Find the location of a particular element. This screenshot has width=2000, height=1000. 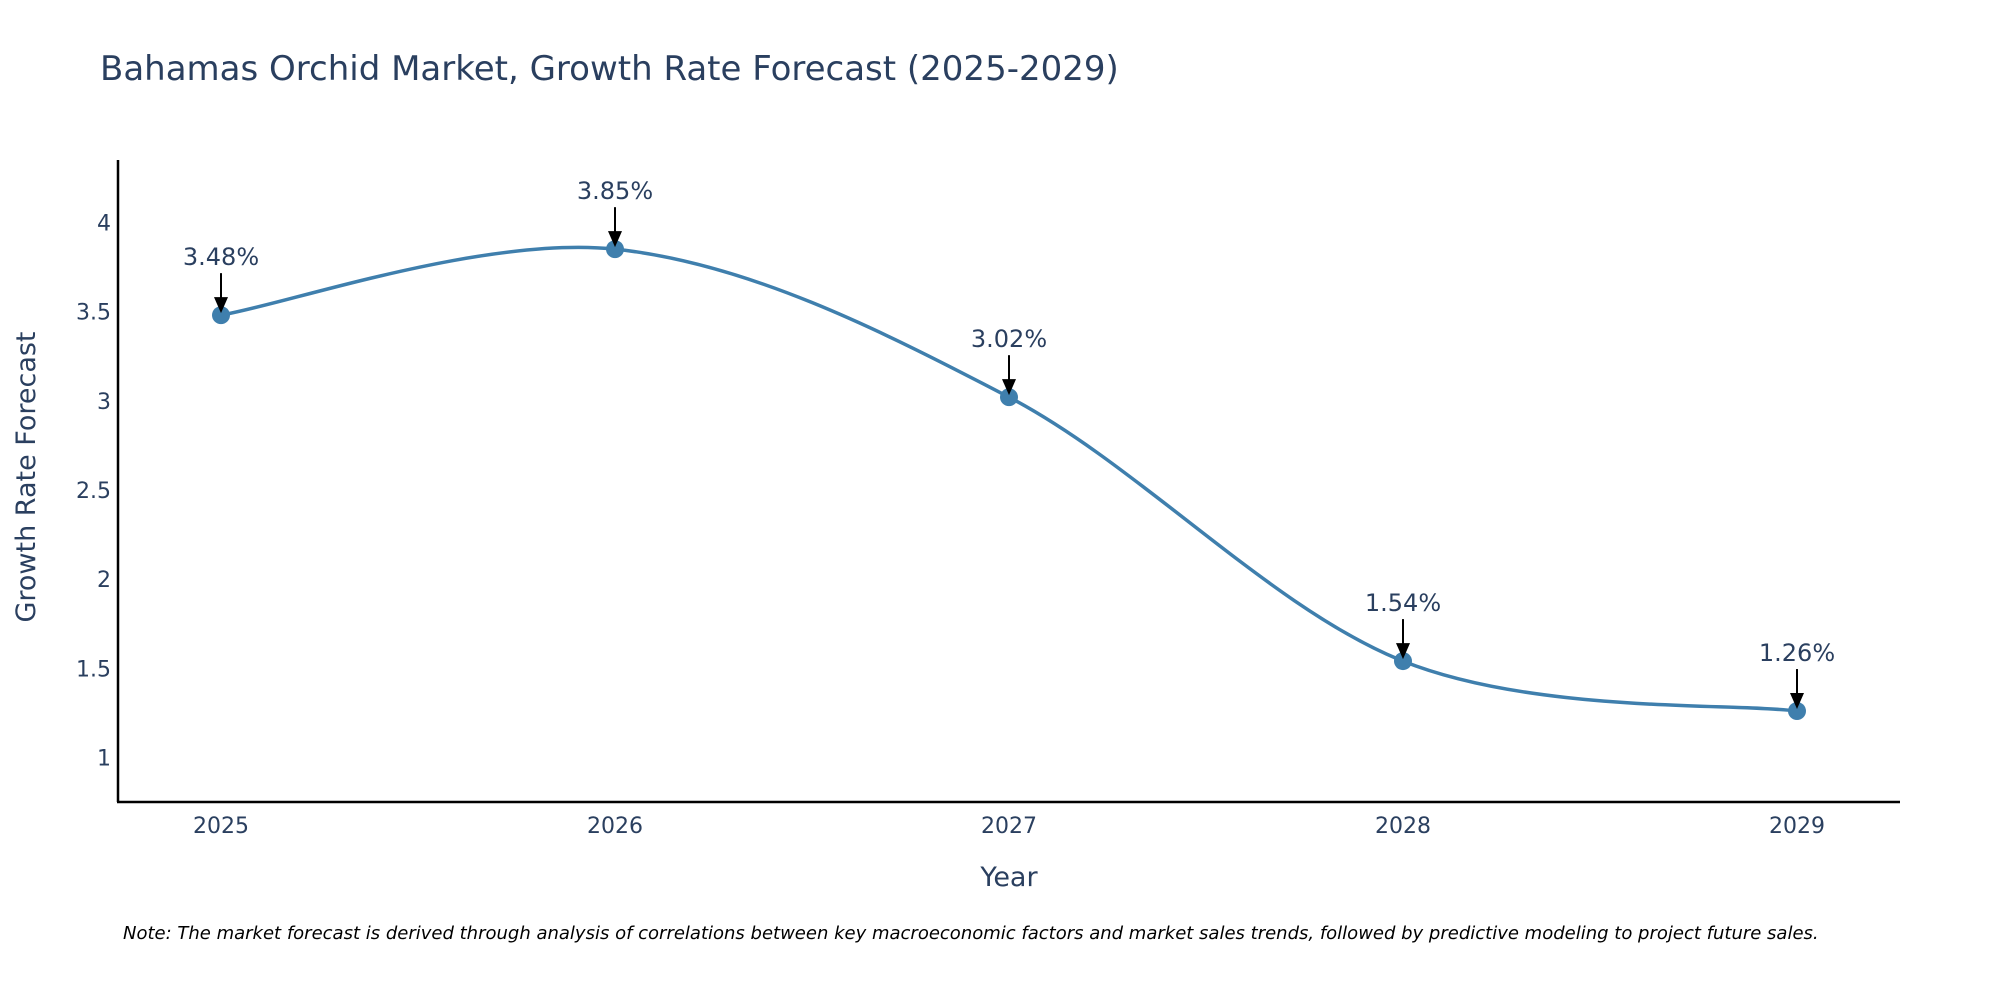

y-tick-label: 3 is located at coordinates (104, 402).